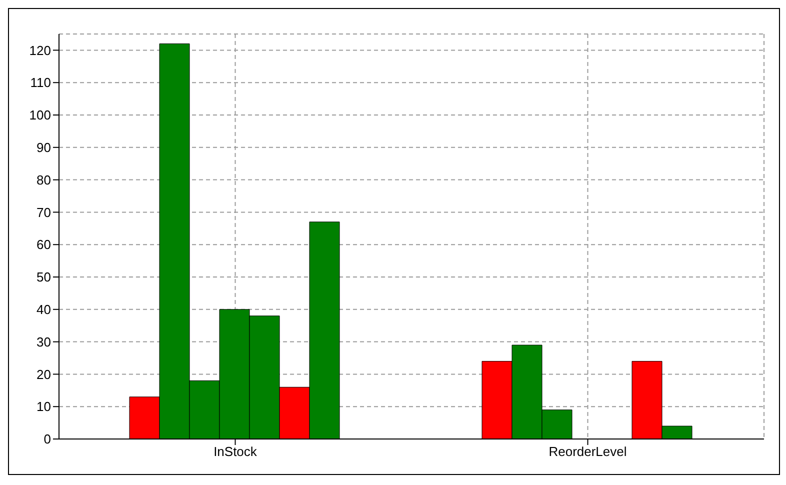 The height and width of the screenshot is (485, 786). What do you see at coordinates (43, 212) in the screenshot?
I see `y-tick-label: 70` at bounding box center [43, 212].